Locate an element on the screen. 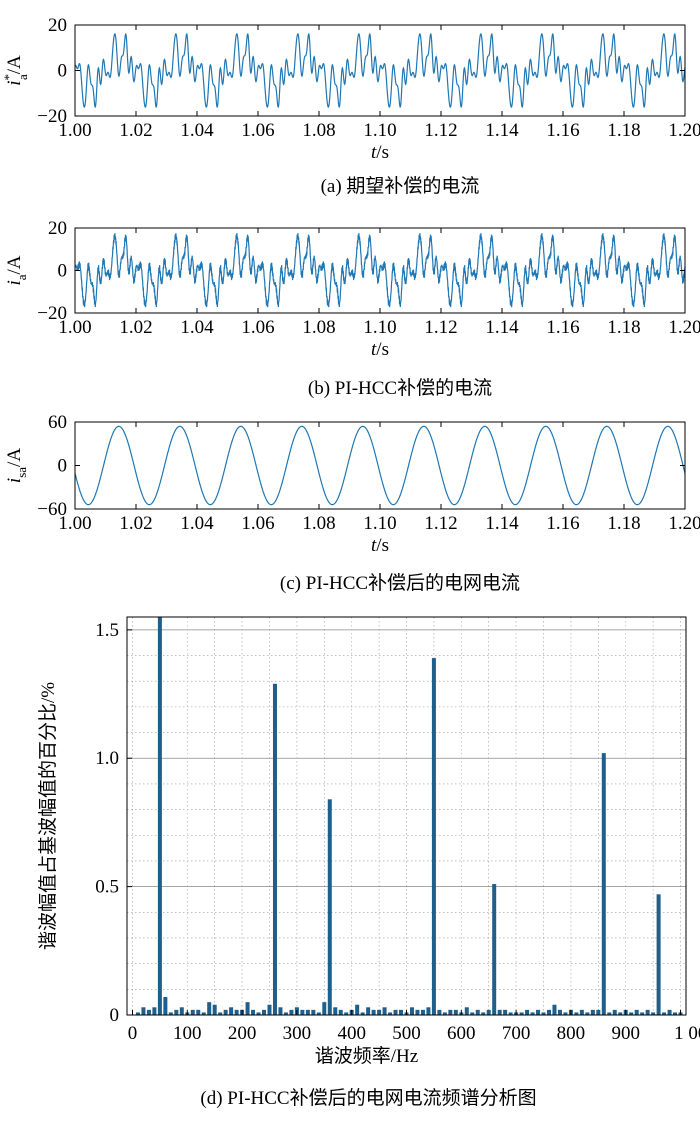 Image resolution: width=700 pixels, height=1128 pixels. x-tick-label: 1.14 is located at coordinates (502, 130).